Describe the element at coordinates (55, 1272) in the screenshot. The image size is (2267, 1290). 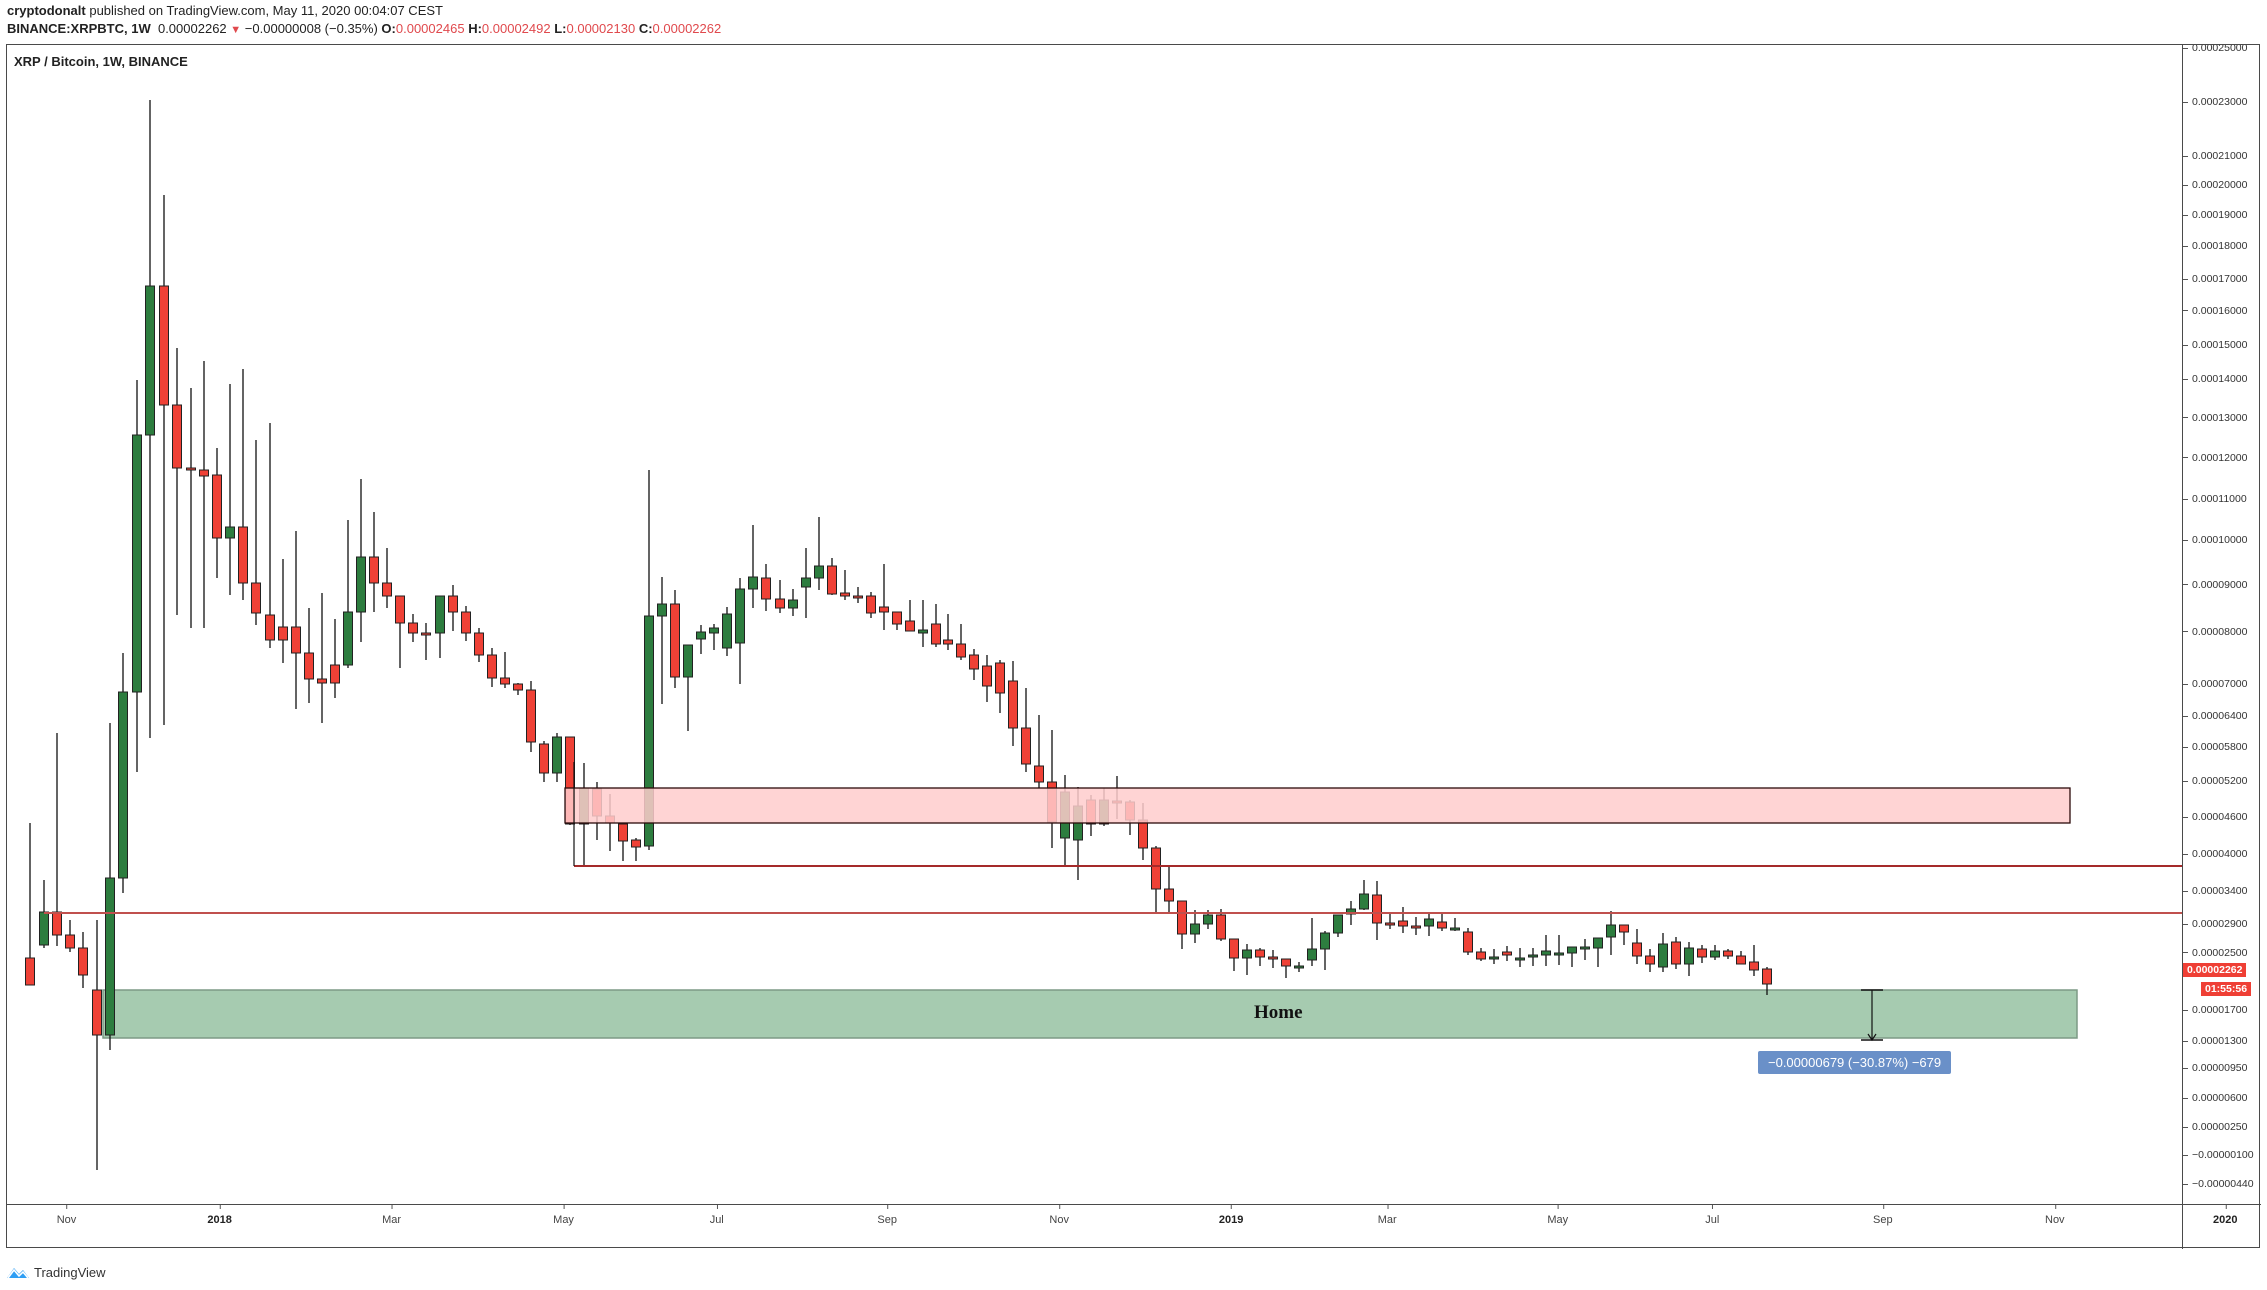
I see `tradingview-logo: TradingView` at that location.